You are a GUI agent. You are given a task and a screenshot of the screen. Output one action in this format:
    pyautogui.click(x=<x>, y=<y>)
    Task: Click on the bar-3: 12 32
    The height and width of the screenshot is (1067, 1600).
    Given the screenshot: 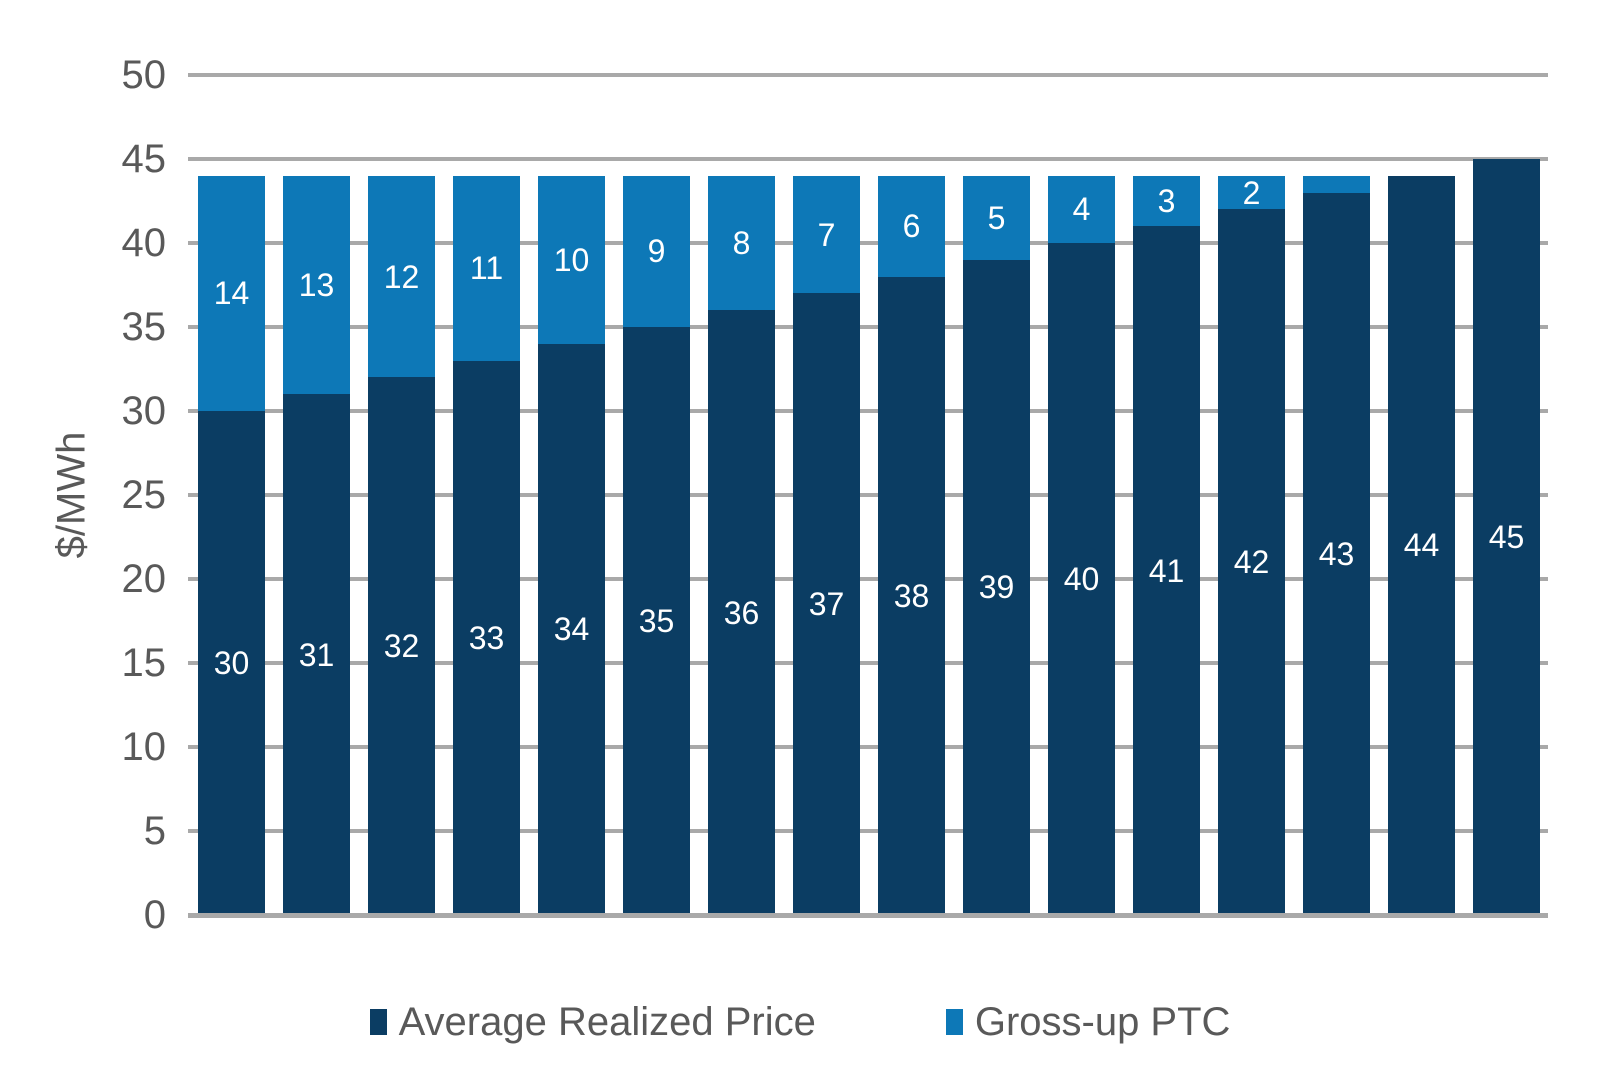 What is the action you would take?
    pyautogui.click(x=401, y=545)
    